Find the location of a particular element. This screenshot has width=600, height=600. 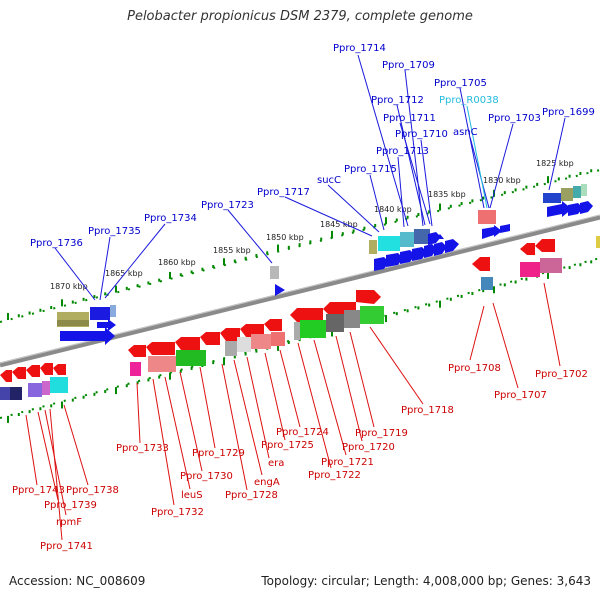

kbp-label-1830: 1830 kbp is located at coordinates (502, 180).